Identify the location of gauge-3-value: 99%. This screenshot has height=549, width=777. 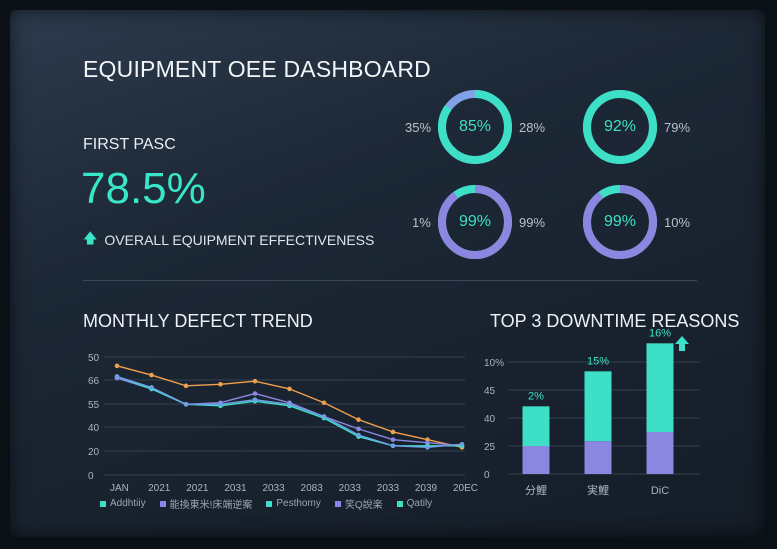
(475, 221).